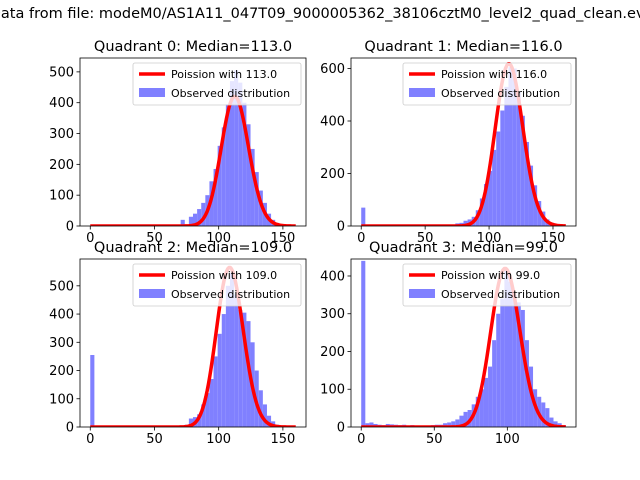  Describe the element at coordinates (193, 248) in the screenshot. I see `subplot-title: Quadrant 2: Median=109.0` at that location.